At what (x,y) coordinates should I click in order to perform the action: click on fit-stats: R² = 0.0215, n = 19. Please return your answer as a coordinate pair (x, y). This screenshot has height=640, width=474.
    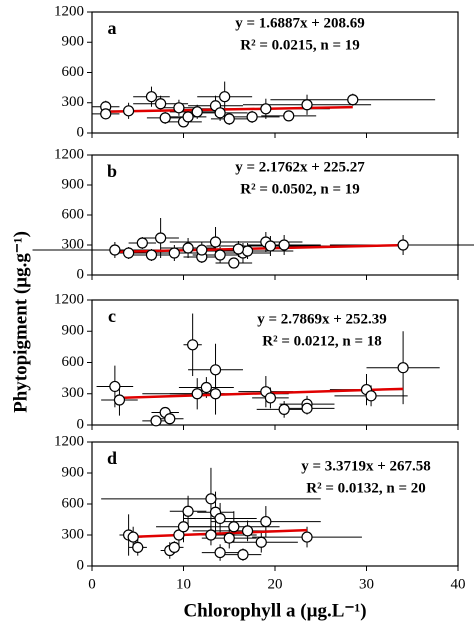
    Looking at the image, I should click on (300, 45).